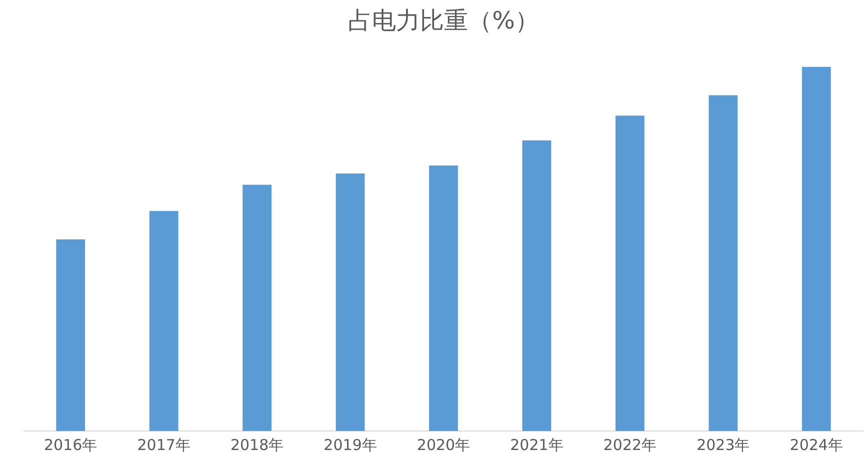 This screenshot has width=865, height=463. What do you see at coordinates (71, 445) in the screenshot?
I see `x-tick-label: 2016年` at bounding box center [71, 445].